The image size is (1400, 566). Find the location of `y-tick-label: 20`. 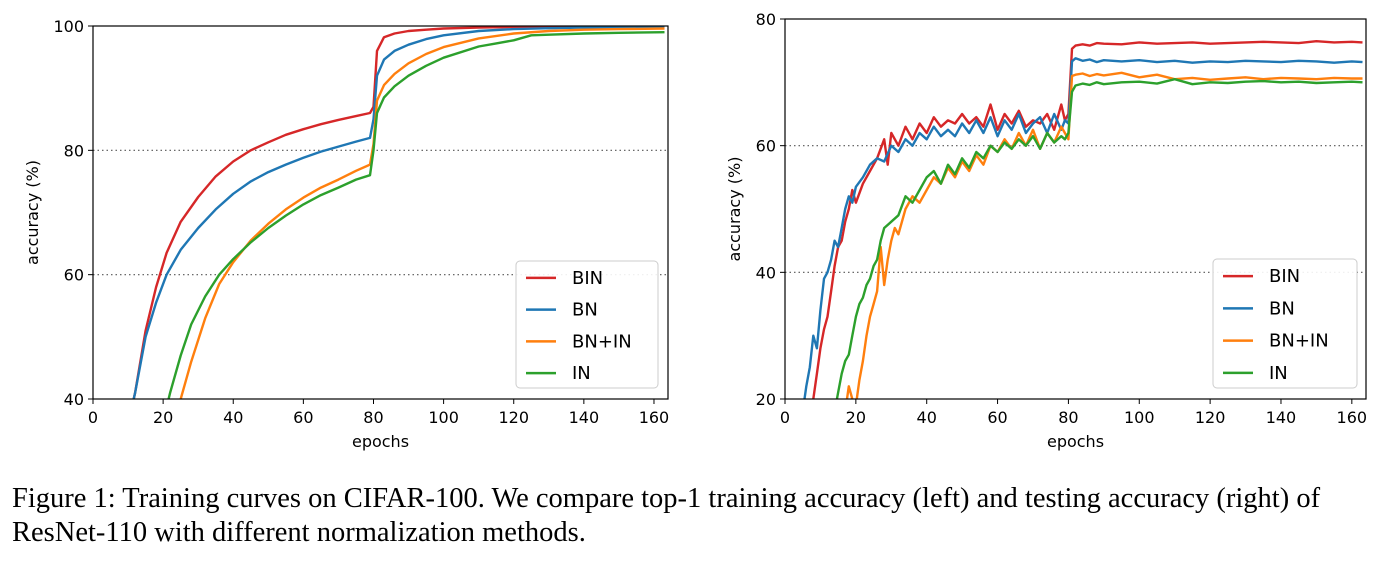

y-tick-label: 20 is located at coordinates (766, 399).